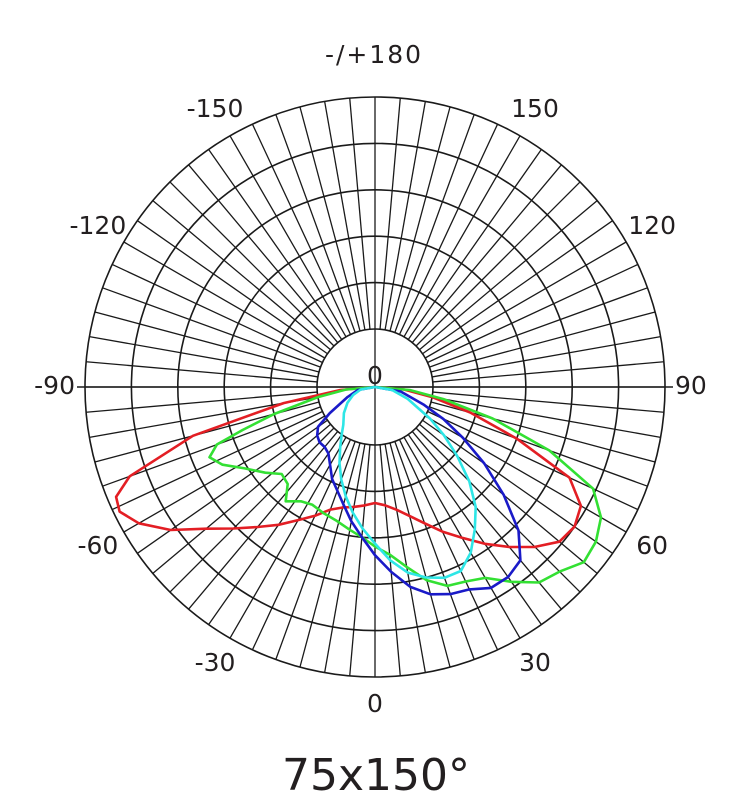 This screenshot has width=729, height=812. Describe the element at coordinates (375, 375) in the screenshot. I see `center-label: 0` at that location.